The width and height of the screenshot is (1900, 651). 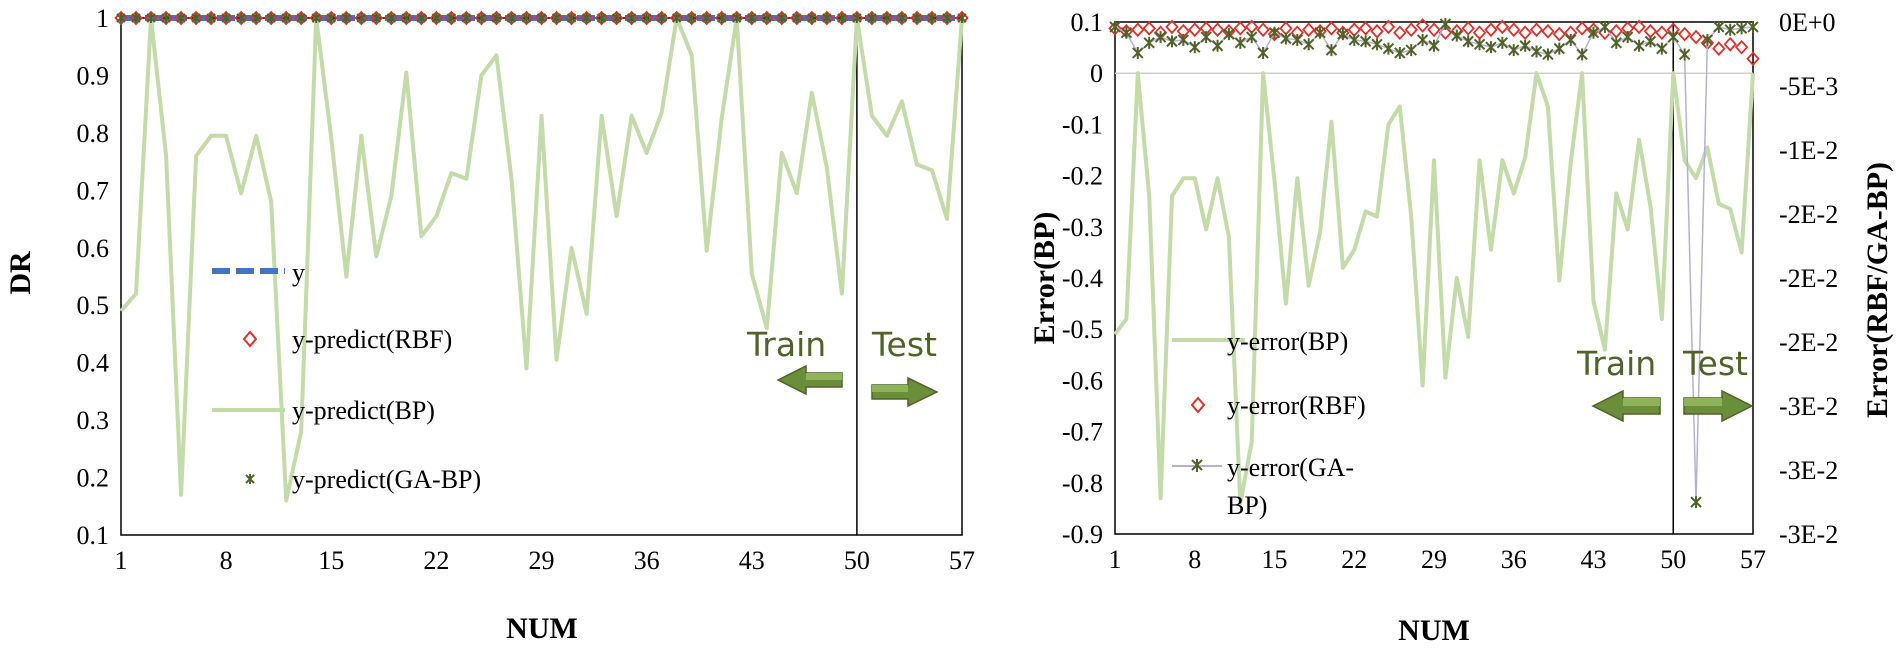 What do you see at coordinates (1082, 483) in the screenshot?
I see `right-y-tick-label: -0.8` at bounding box center [1082, 483].